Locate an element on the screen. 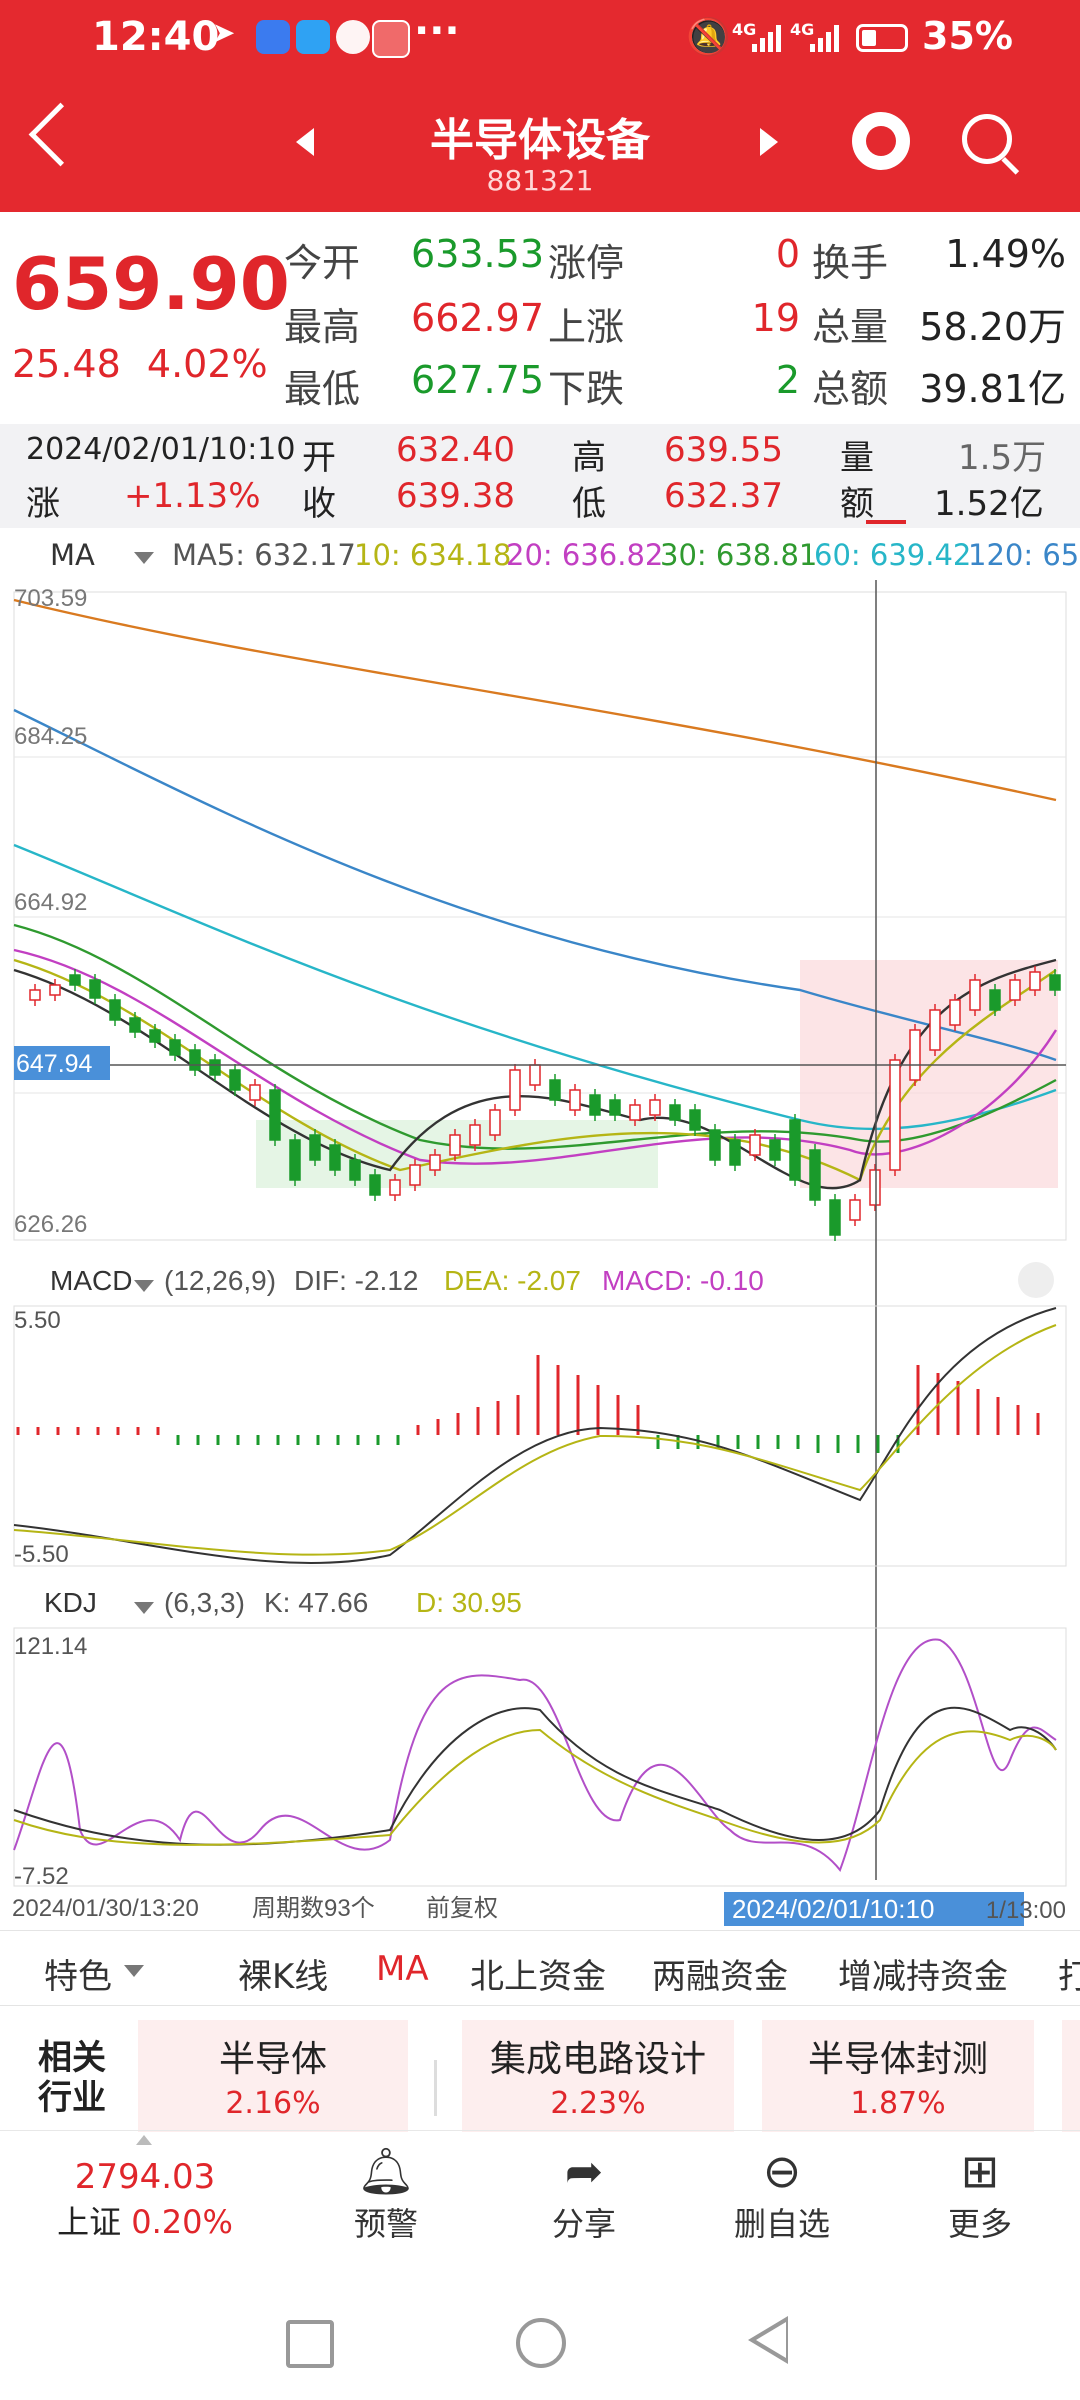 The height and width of the screenshot is (2400, 1080). related-industry: 相关 行业 半导体 2.16% 集成电路设计 2.23% 半导体封测 1.87% is located at coordinates (540, 2068).